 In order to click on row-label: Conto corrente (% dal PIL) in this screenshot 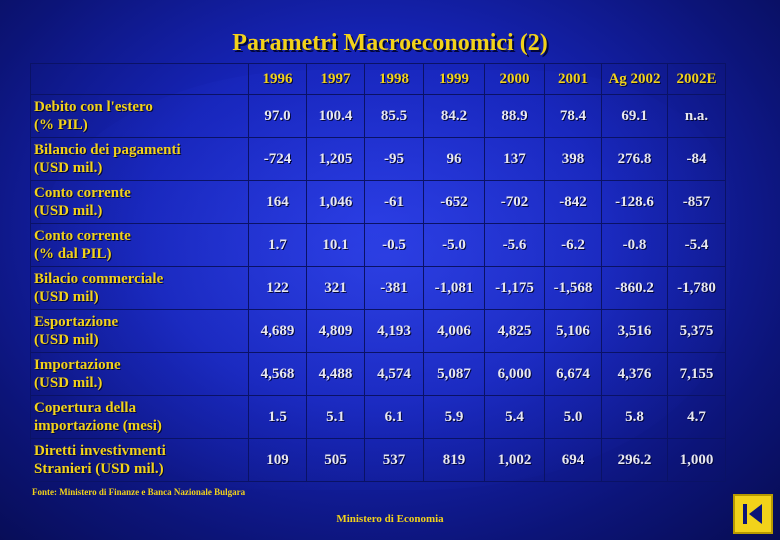, I will do `click(139, 245)`.